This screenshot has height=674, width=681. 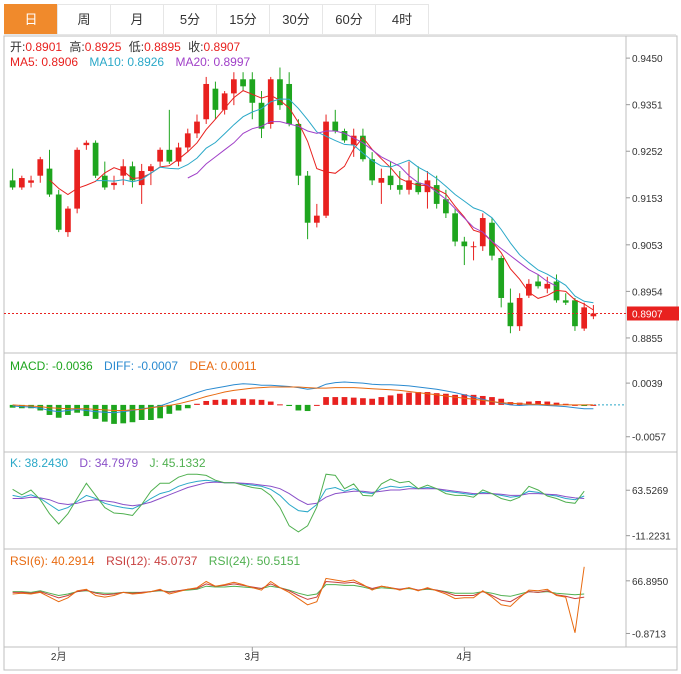 What do you see at coordinates (51, 366) in the screenshot?
I see `macd-label: MACD: -0.0036` at bounding box center [51, 366].